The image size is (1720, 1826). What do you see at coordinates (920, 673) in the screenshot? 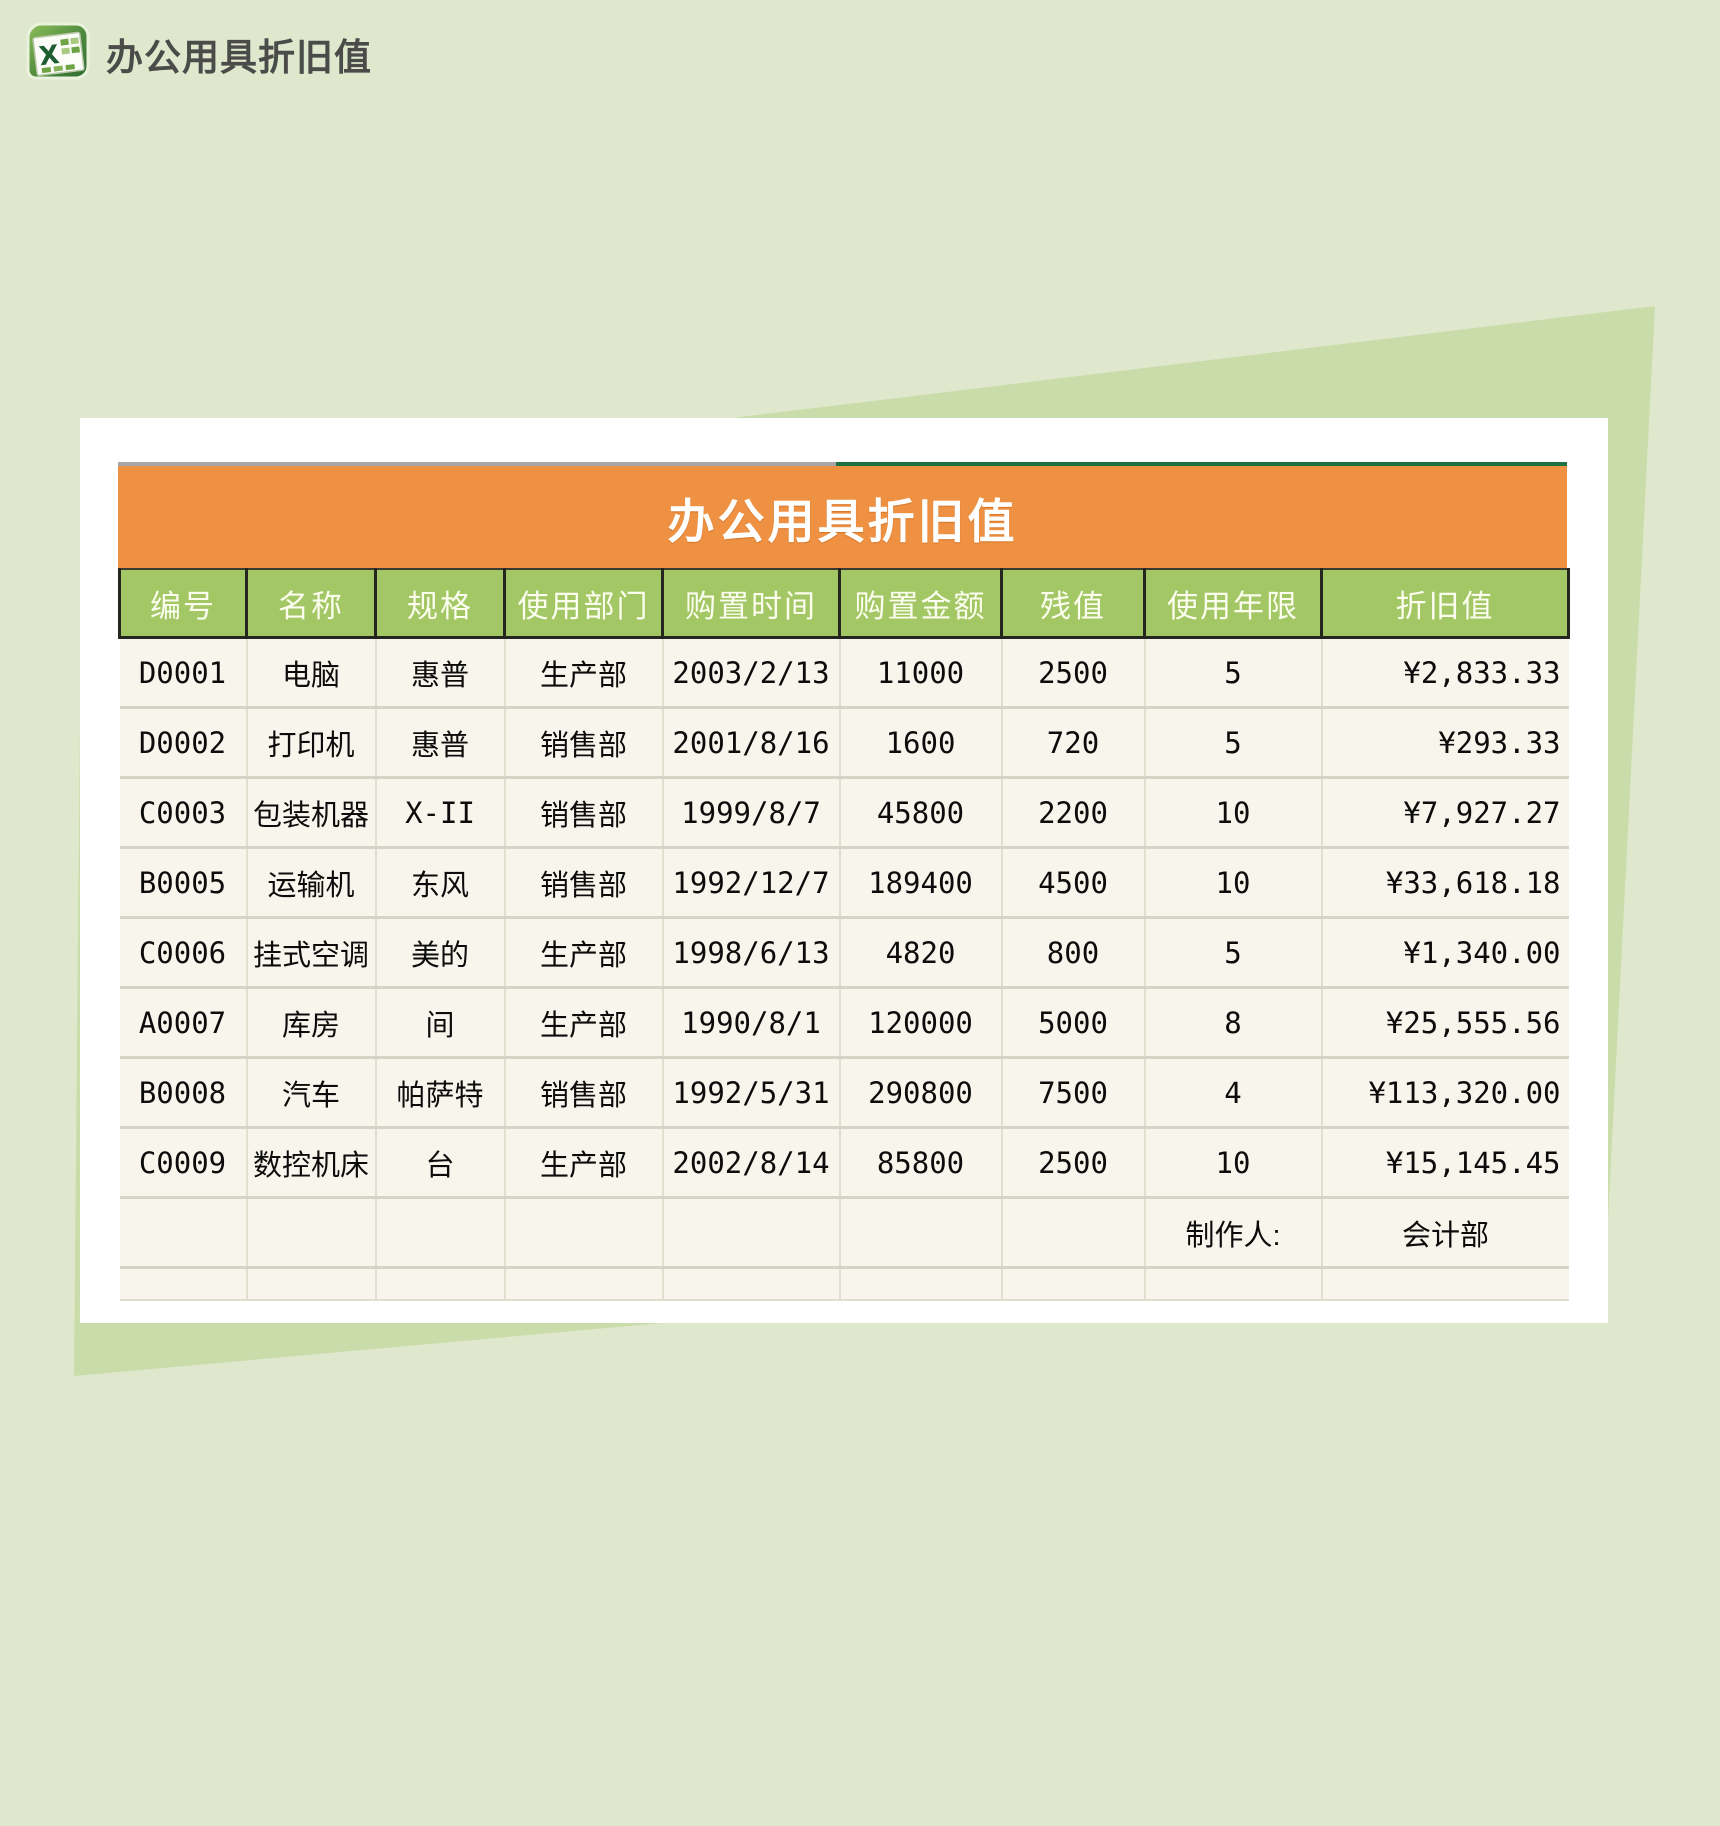
I see `cell-r0-c5: 11000` at bounding box center [920, 673].